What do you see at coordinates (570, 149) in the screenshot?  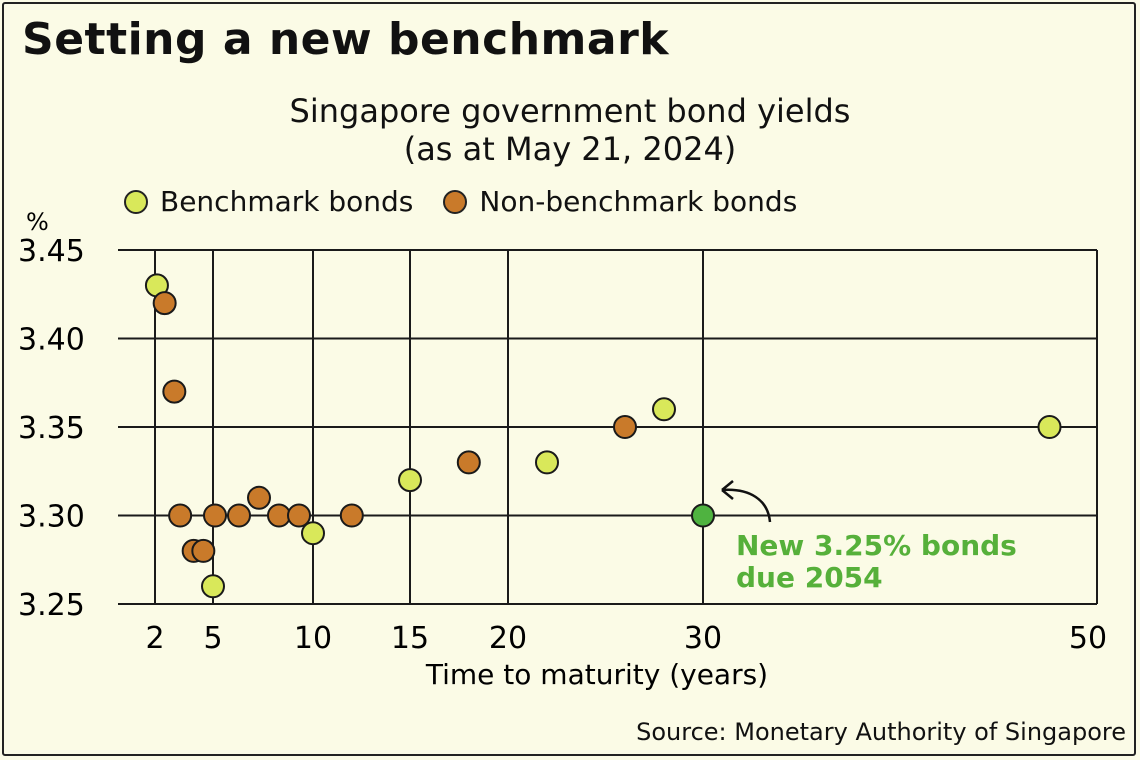 I see `chart-subtitle-line2: (as at May 21, 2024)` at bounding box center [570, 149].